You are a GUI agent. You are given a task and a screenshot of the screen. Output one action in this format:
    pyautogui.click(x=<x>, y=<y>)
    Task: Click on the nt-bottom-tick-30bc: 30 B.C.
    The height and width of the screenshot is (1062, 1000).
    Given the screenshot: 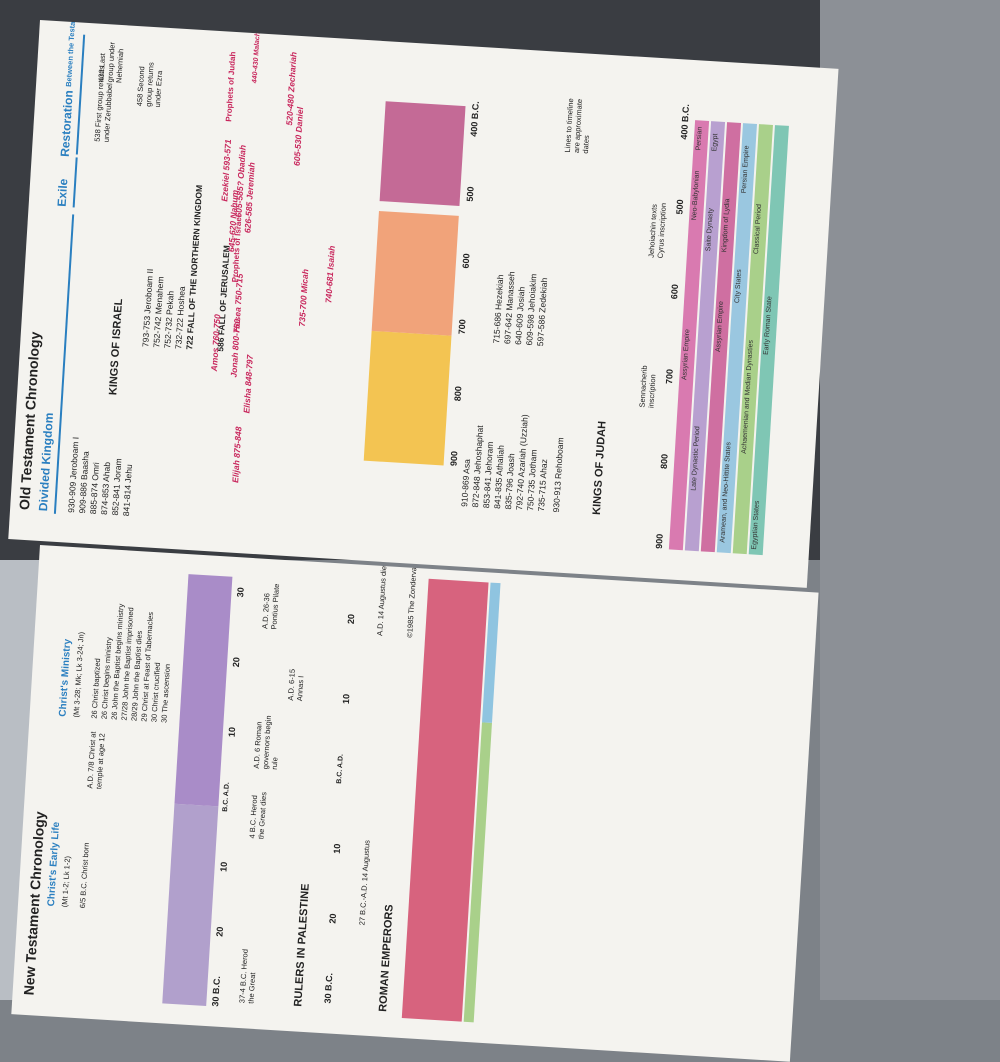 What is the action you would take?
    pyautogui.click(x=328, y=988)
    